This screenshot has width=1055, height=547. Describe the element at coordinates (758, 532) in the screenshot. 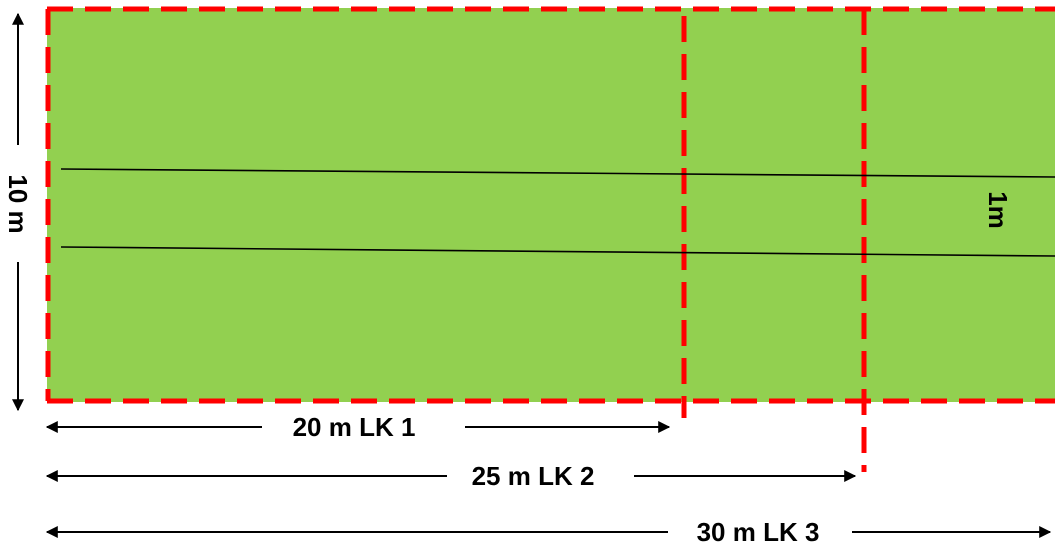

I see `dimension-lk3-label: 30 m LK 3` at that location.